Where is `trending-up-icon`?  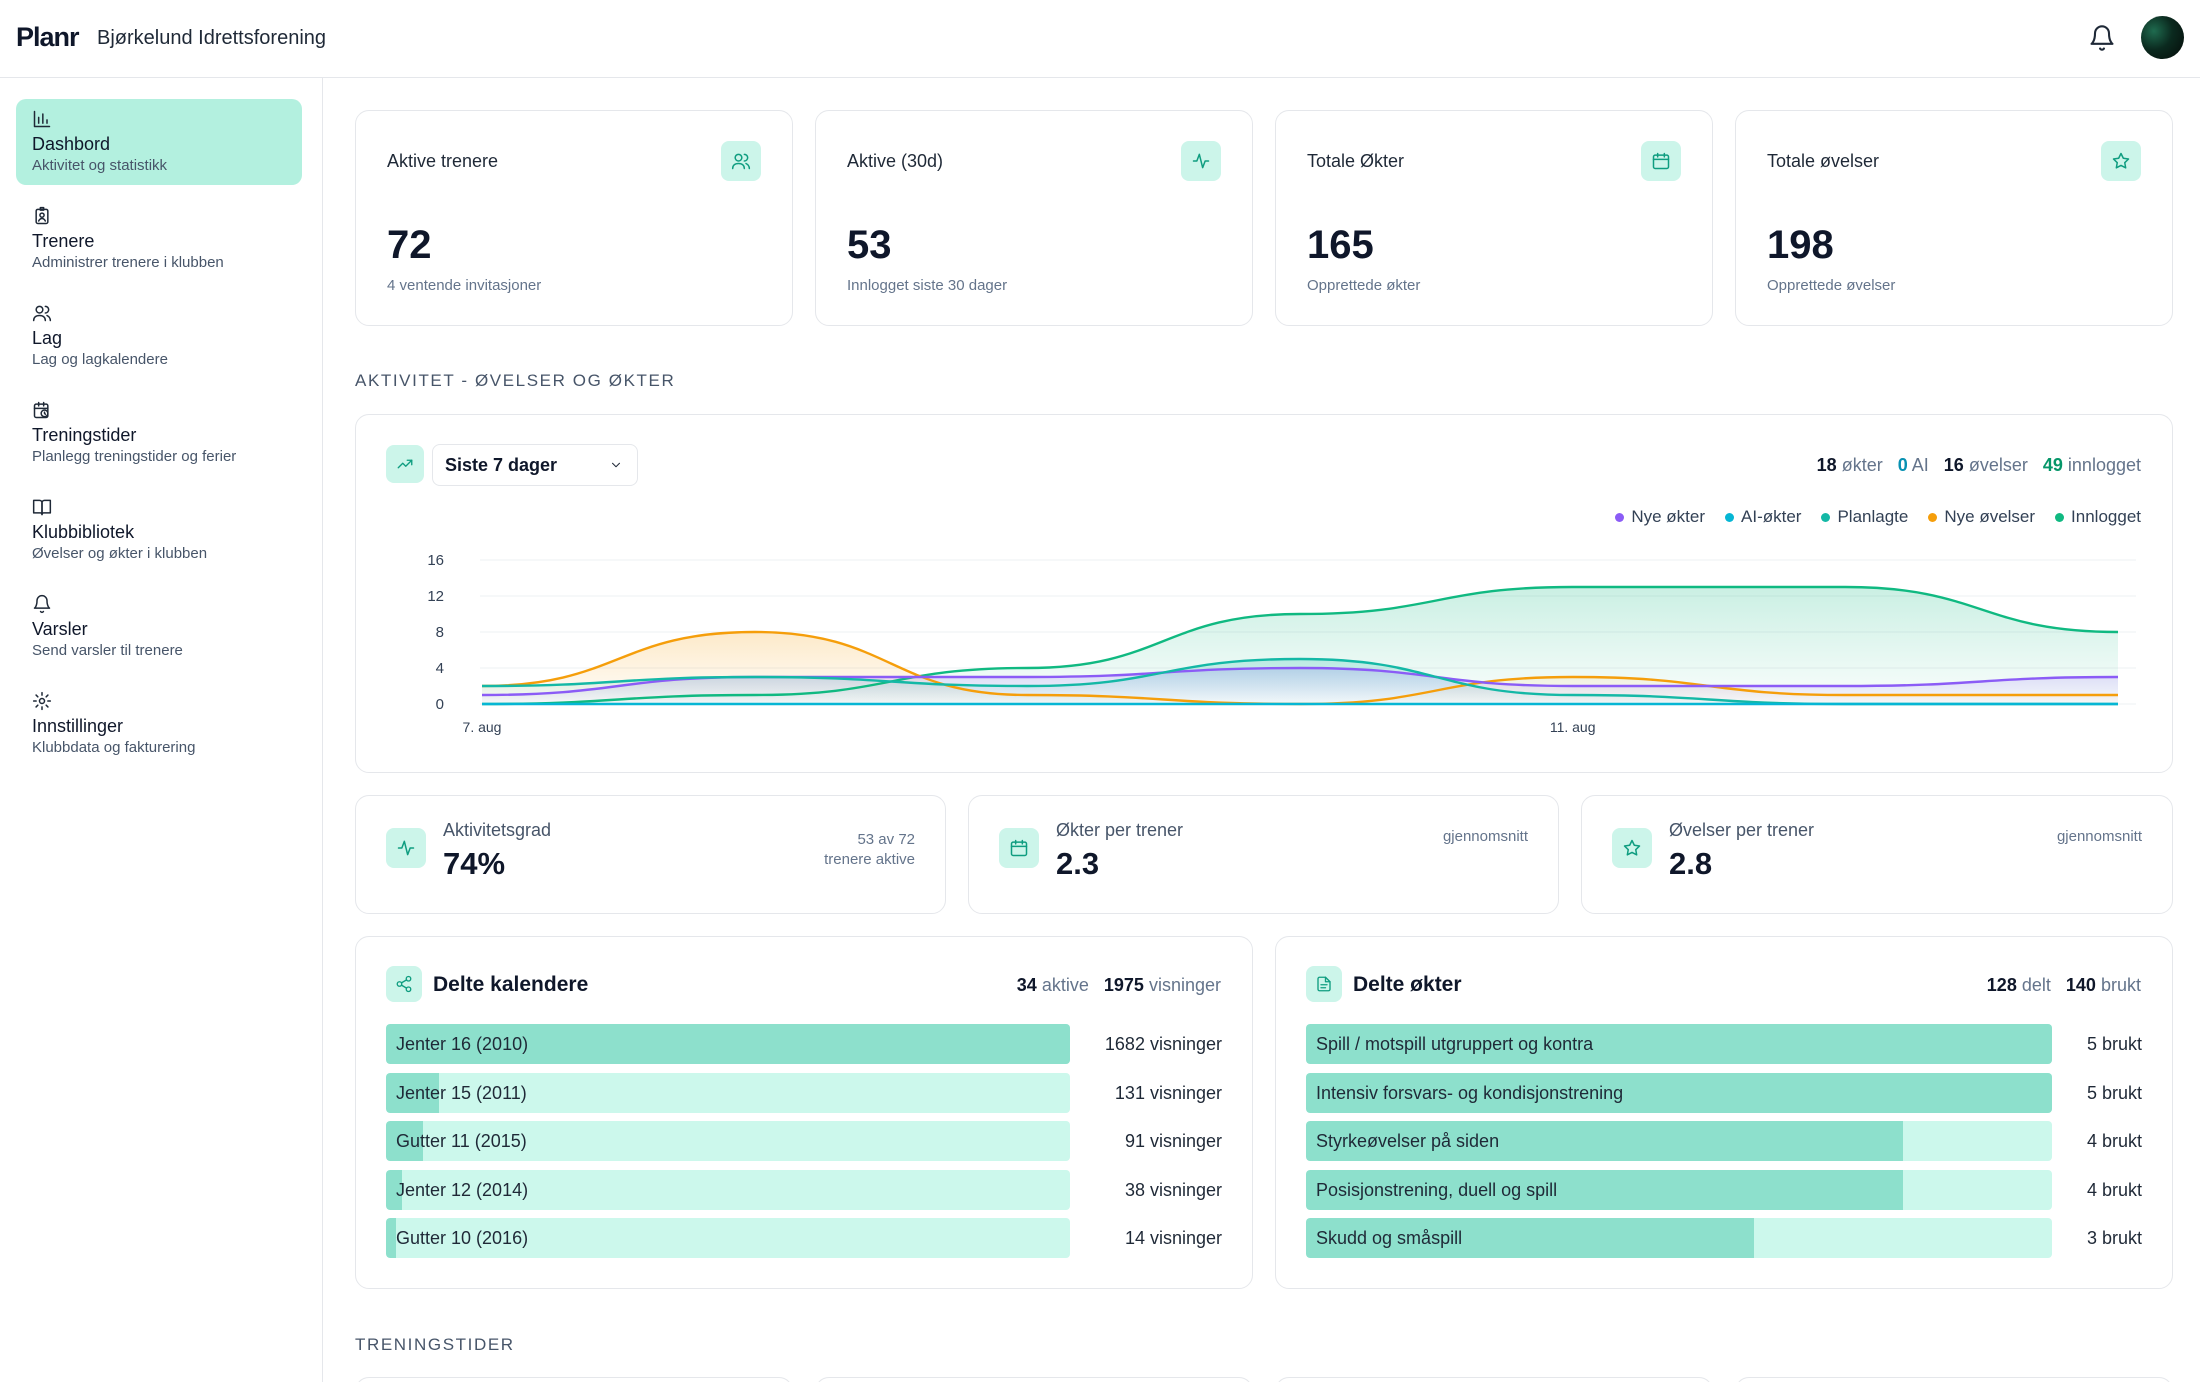
trending-up-icon is located at coordinates (405, 464).